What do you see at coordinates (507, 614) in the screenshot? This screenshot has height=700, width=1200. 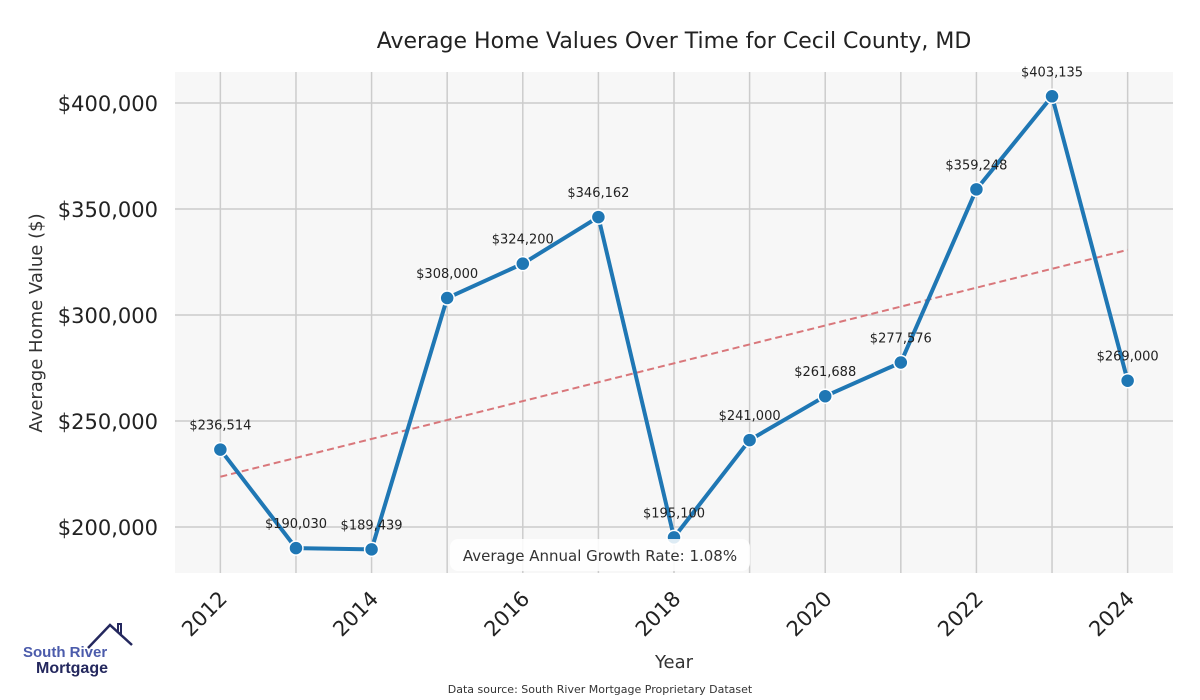 I see `x-tick-label: 2016` at bounding box center [507, 614].